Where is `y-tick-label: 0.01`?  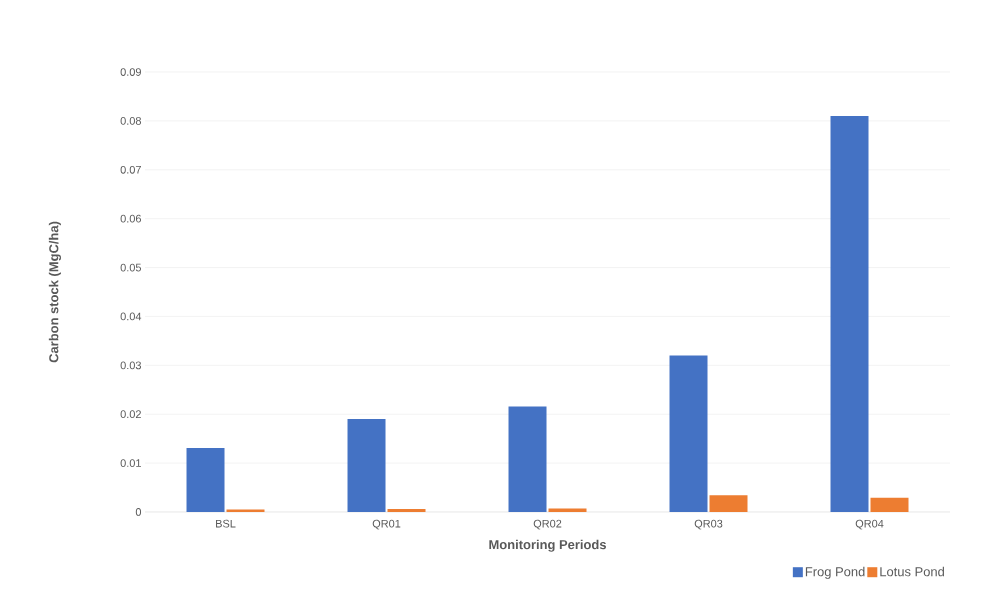 y-tick-label: 0.01 is located at coordinates (130, 463).